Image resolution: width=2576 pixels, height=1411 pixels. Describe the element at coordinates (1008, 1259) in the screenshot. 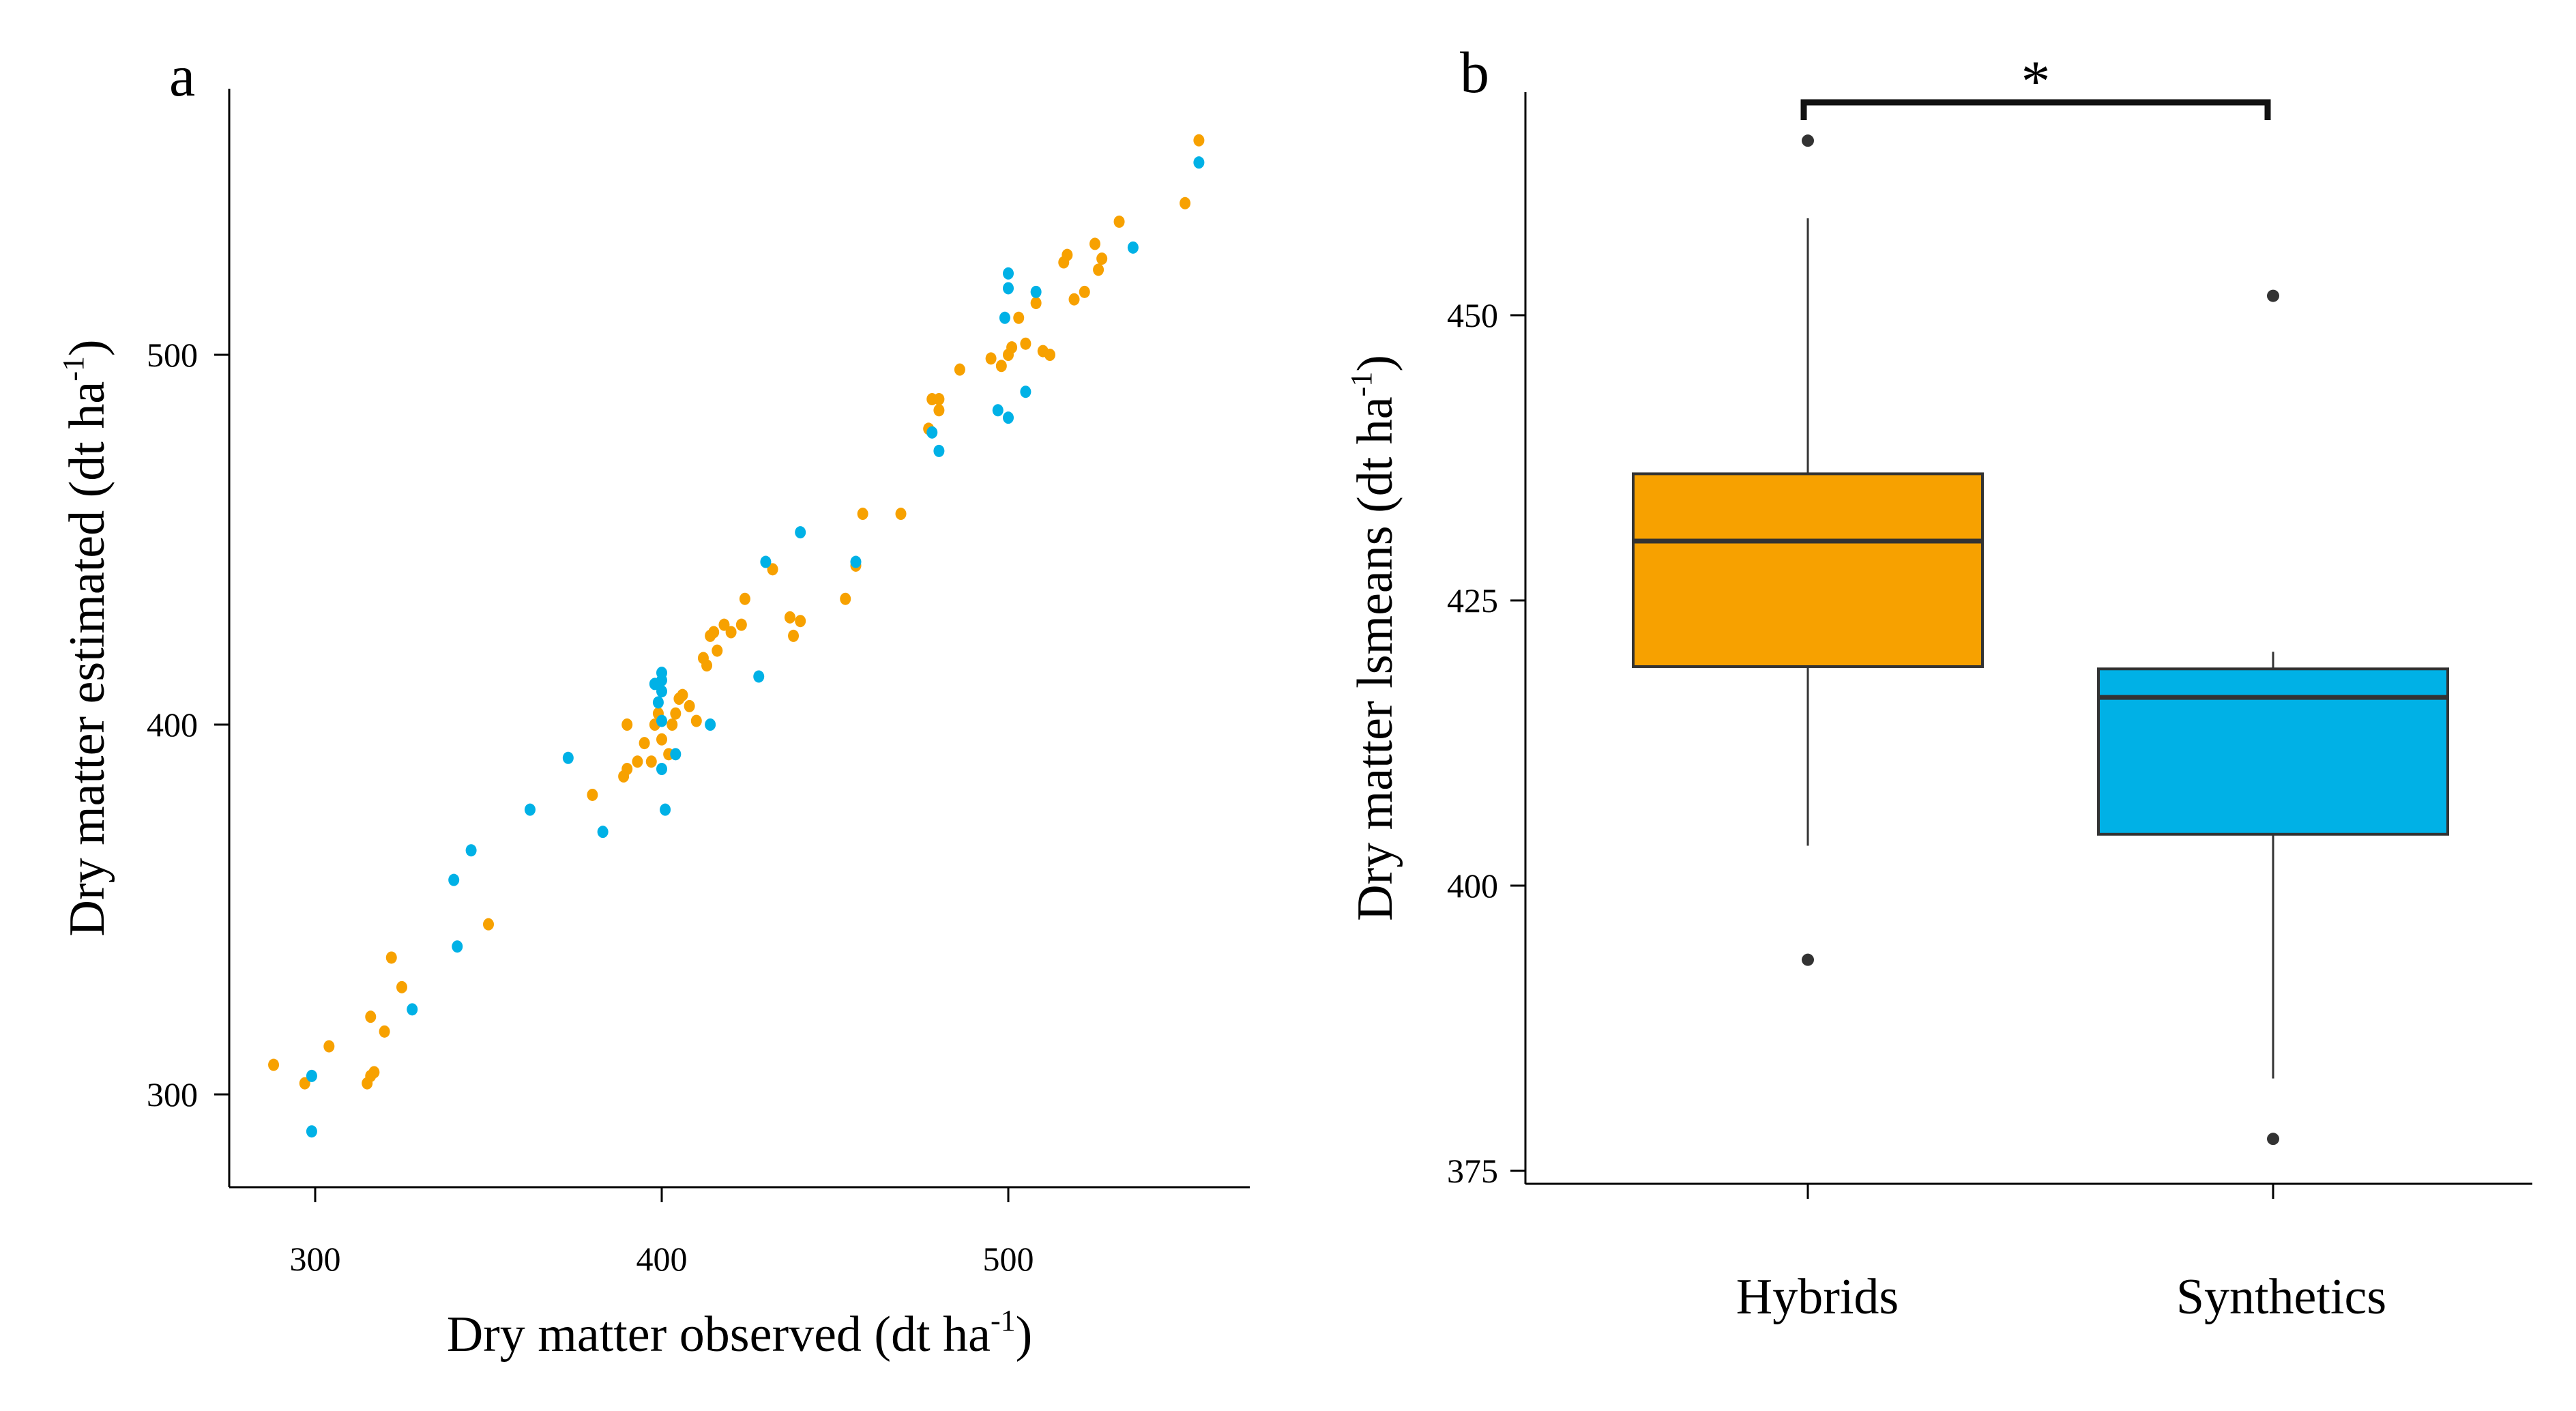

I see `x-tick-label: 500` at that location.